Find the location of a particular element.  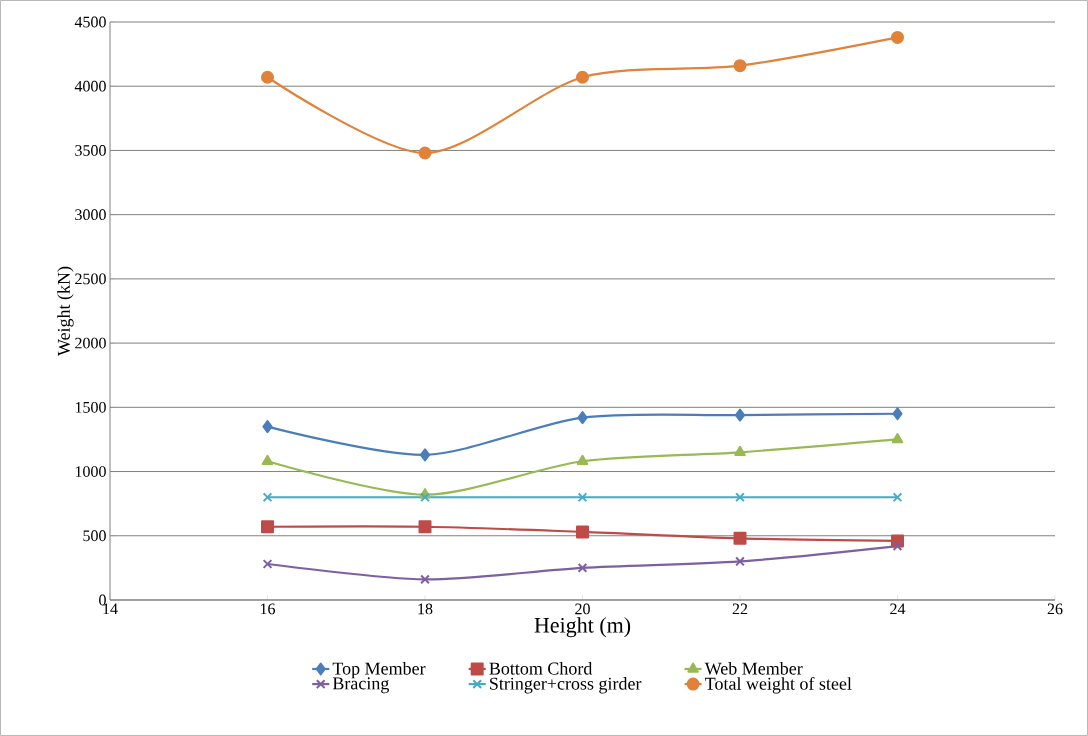

y-tick-label: 500 is located at coordinates (94, 536).